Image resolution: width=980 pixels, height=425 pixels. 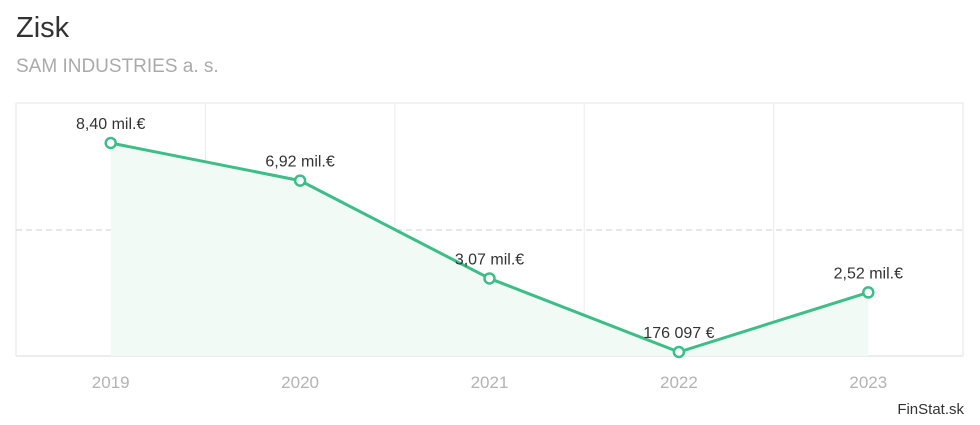 I want to click on data-label-2023: 2,52 mil.€, so click(x=868, y=273).